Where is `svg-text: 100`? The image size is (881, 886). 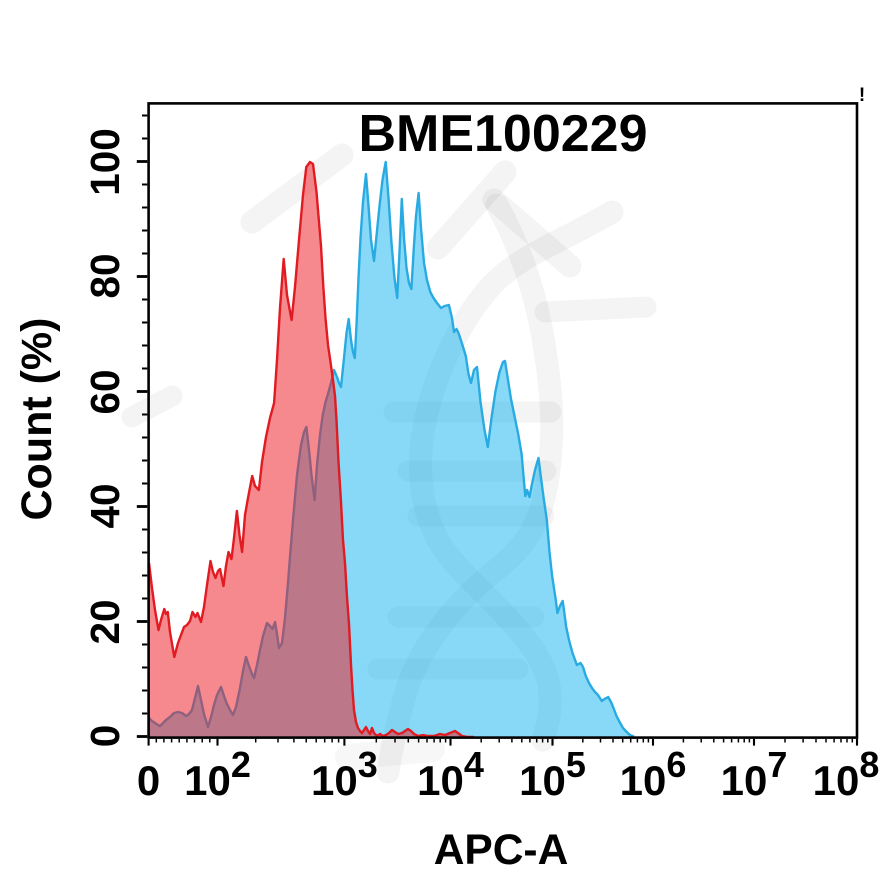 svg-text: 100 is located at coordinates (105, 162).